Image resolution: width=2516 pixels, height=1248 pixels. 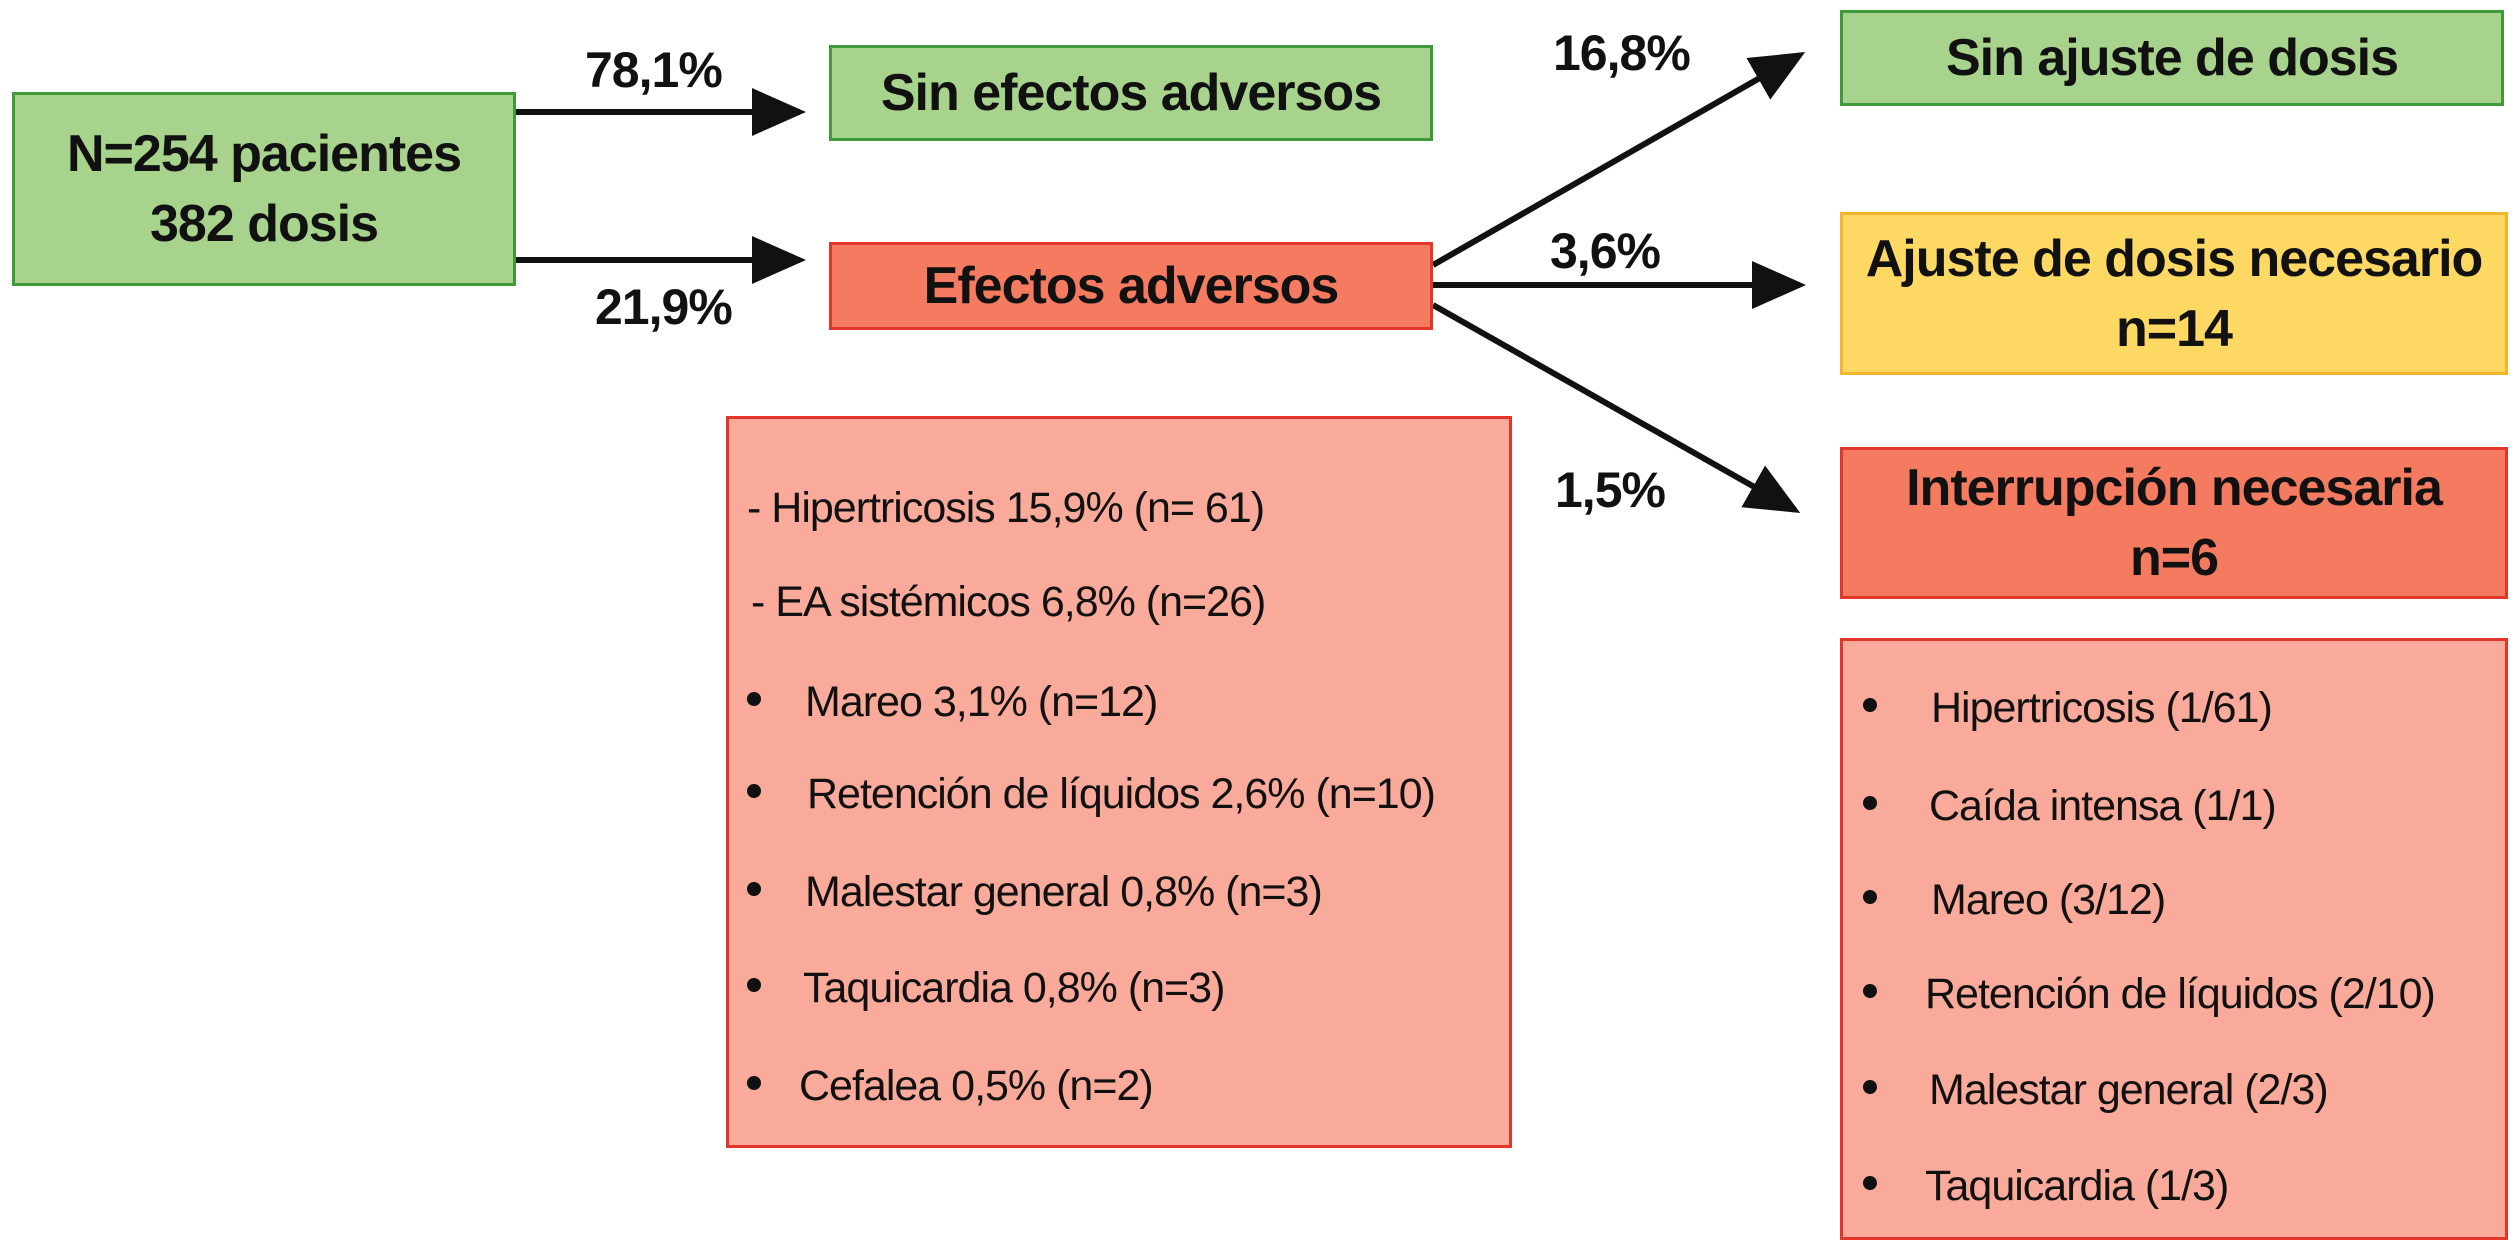 I want to click on list-item: Malestar general (2/3), so click(x=2096, y=1090).